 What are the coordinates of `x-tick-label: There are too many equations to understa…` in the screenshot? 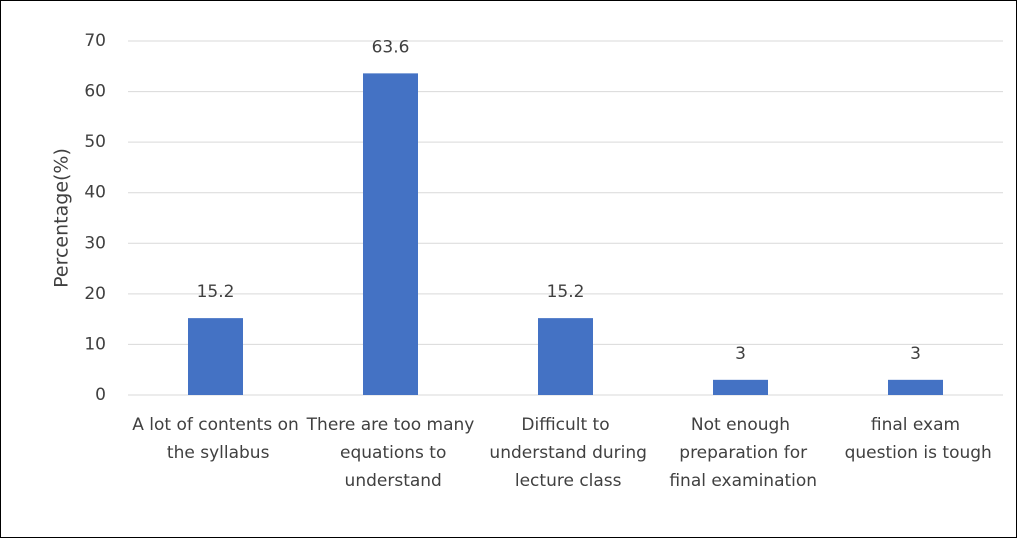 It's located at (390, 453).